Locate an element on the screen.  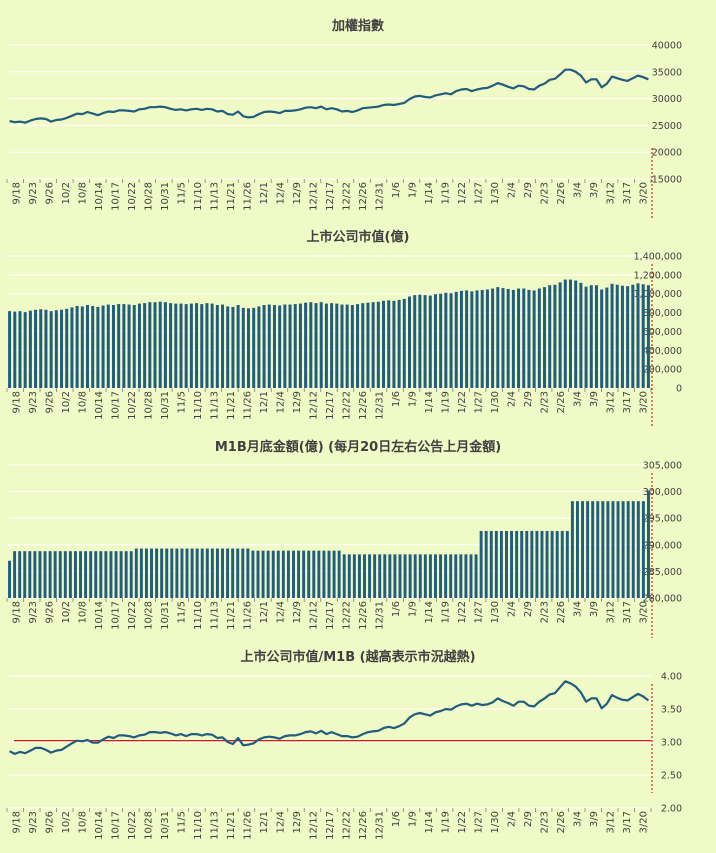
panel3-y-tick-label: 300,000 is located at coordinates (662, 492).